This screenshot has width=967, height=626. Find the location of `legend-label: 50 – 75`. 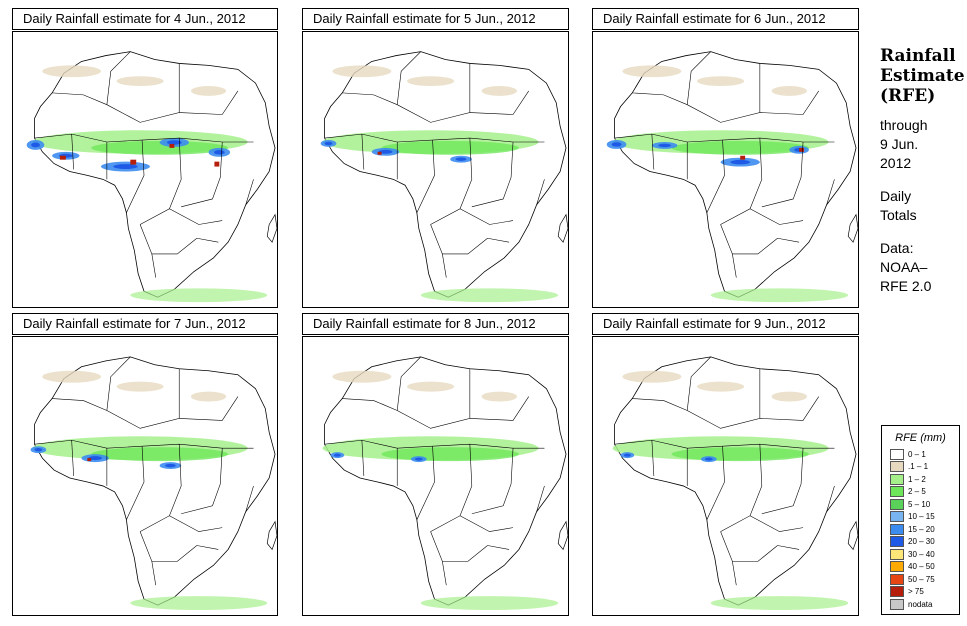

legend-label: 50 – 75 is located at coordinates (921, 579).